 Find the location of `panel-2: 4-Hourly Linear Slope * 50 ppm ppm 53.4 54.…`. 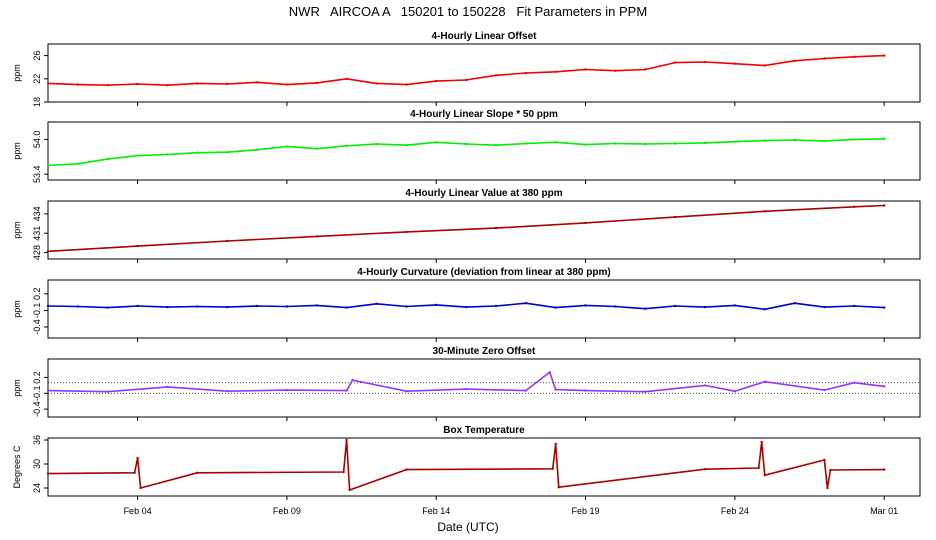

panel-2: 4-Hourly Linear Slope * 50 ppm ppm 53.4 54.… is located at coordinates (466, 146).